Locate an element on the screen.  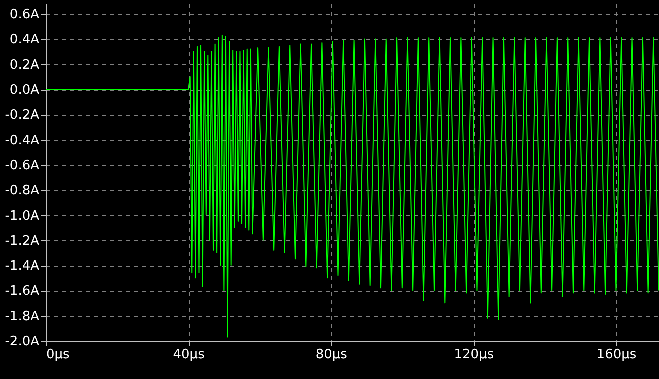
y-tick-label: -0.8A is located at coordinates (22, 191).